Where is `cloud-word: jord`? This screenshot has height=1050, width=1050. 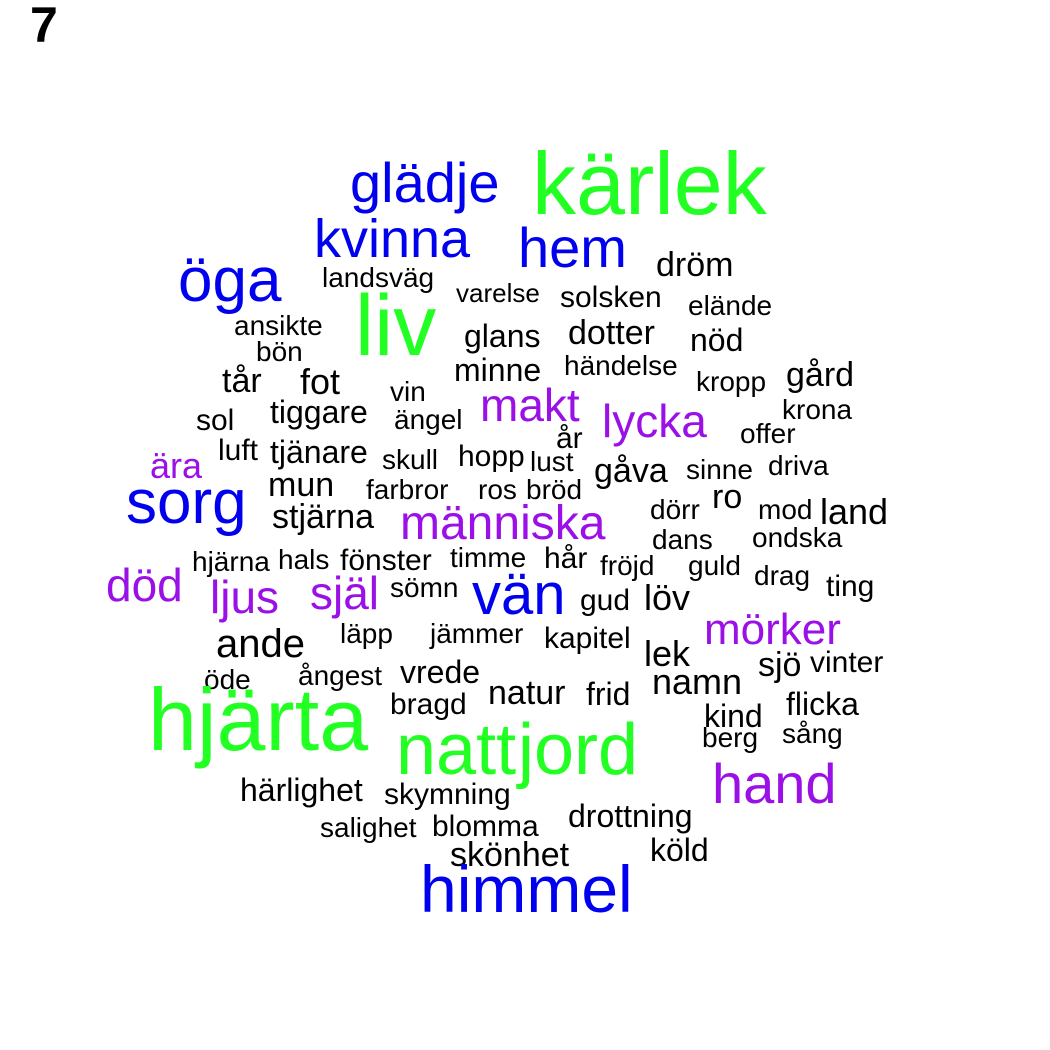
cloud-word: jord is located at coordinates (578, 750).